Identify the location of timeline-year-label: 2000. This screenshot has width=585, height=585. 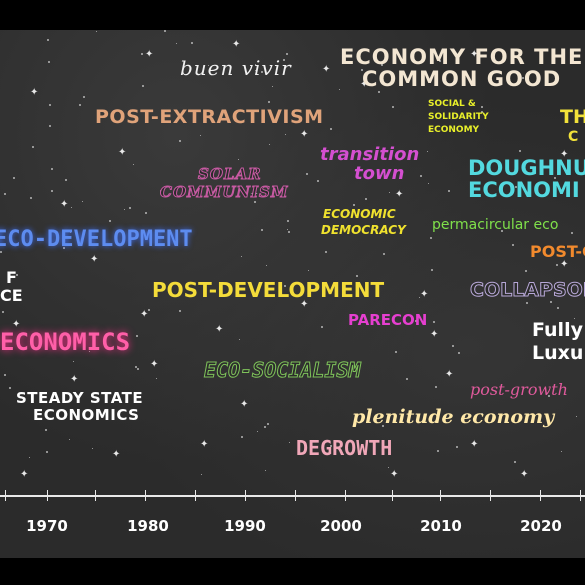
(341, 526).